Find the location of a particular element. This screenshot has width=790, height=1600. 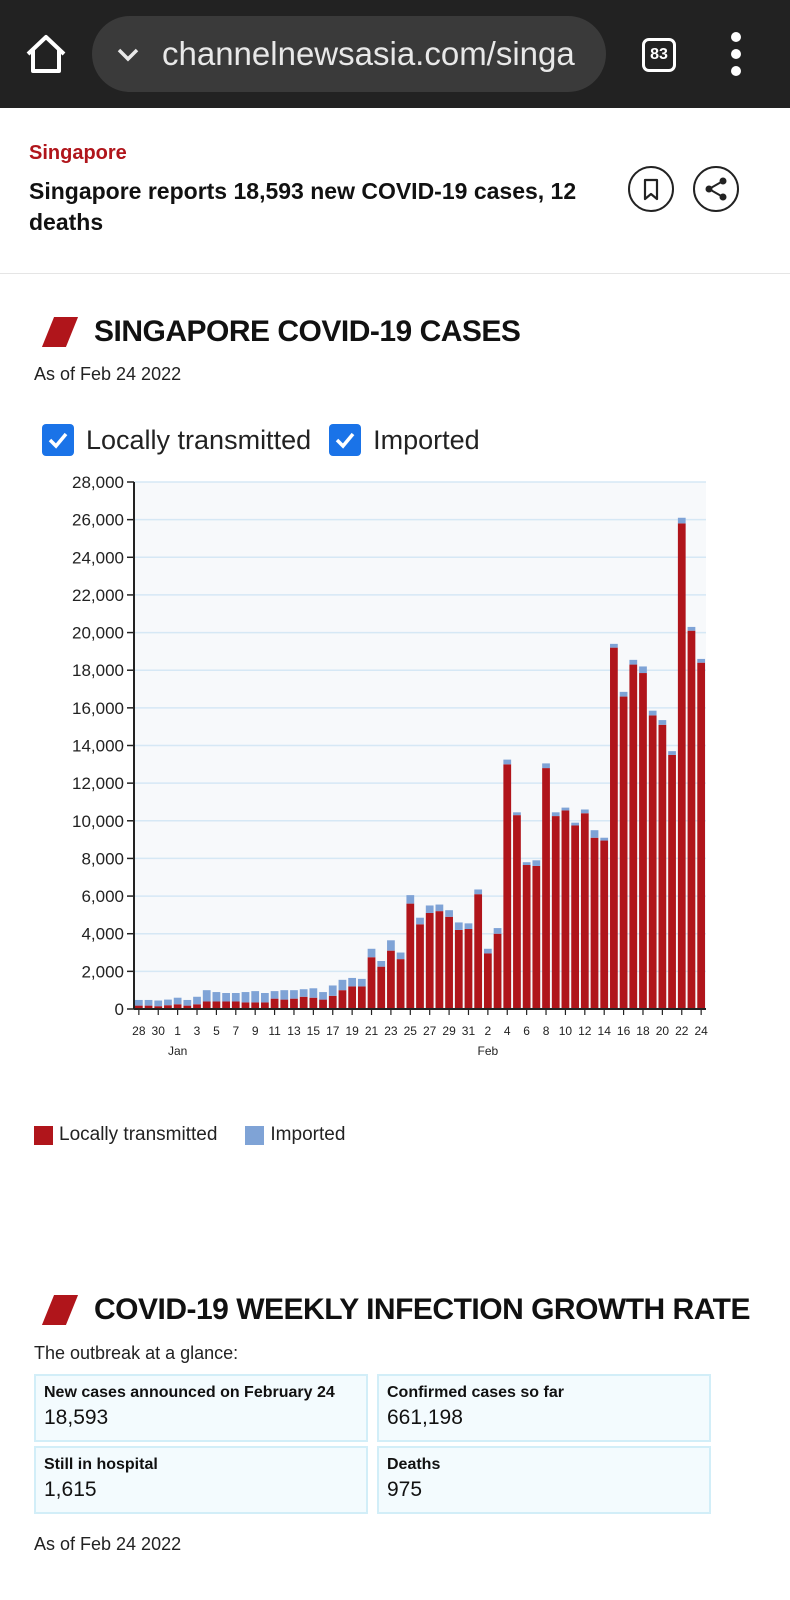

local-checkbox is located at coordinates (58, 440).